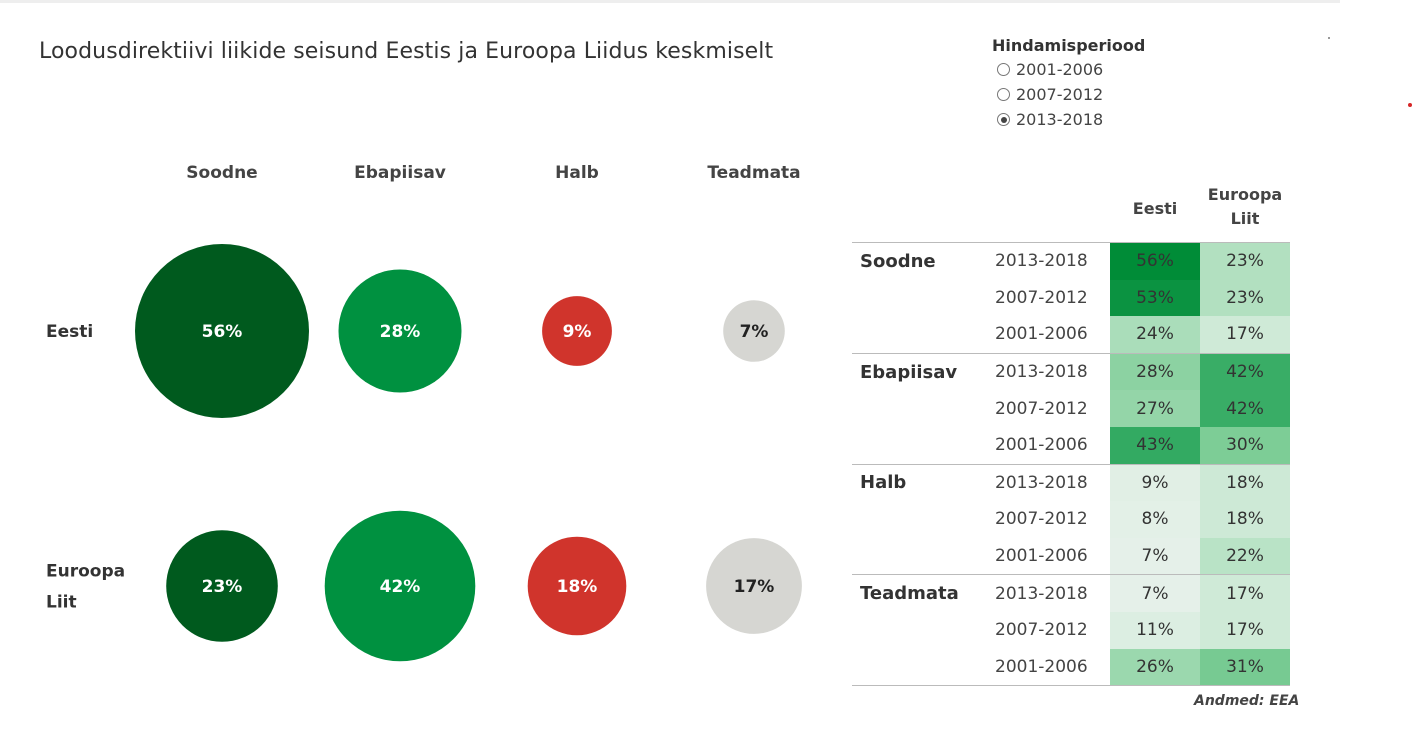  Describe the element at coordinates (1245, 667) in the screenshot. I see `heatmap-cell-euroopa-liit: 31%` at that location.